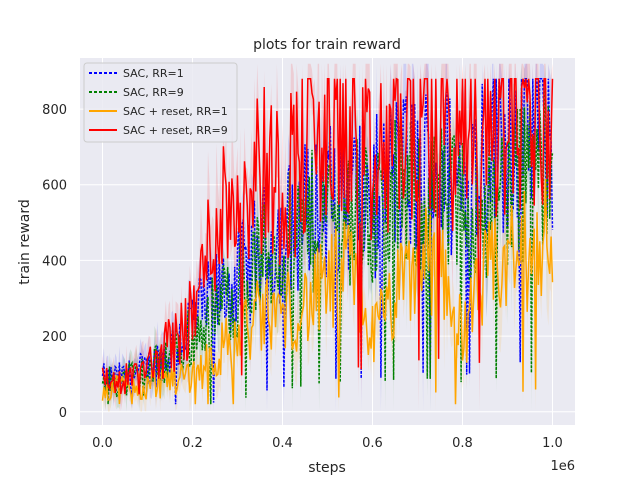  I want to click on x-tick-label: 0.2, so click(192, 443).